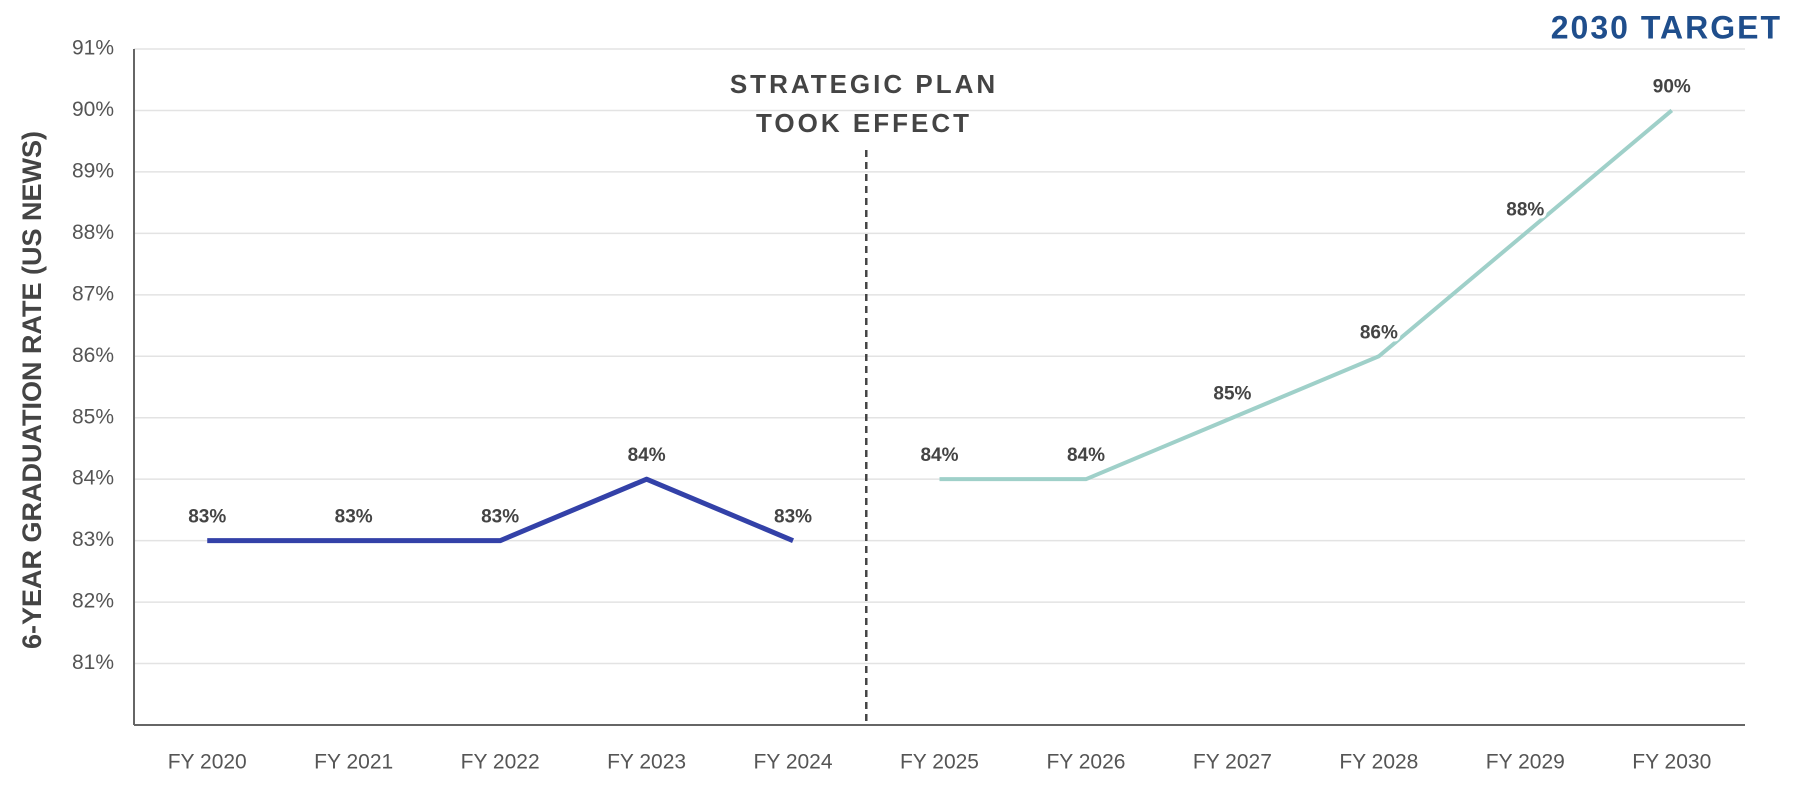  What do you see at coordinates (864, 123) in the screenshot?
I see `annotation: TOOK EFFECT` at bounding box center [864, 123].